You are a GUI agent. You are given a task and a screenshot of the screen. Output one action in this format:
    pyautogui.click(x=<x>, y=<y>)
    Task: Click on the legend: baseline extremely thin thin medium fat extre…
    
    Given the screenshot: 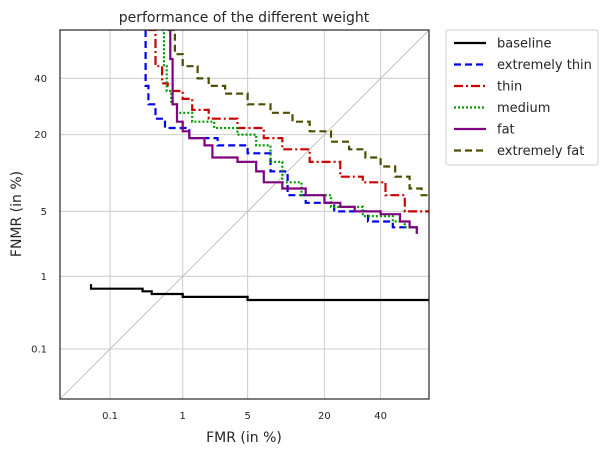 What is the action you would take?
    pyautogui.click(x=522, y=97)
    